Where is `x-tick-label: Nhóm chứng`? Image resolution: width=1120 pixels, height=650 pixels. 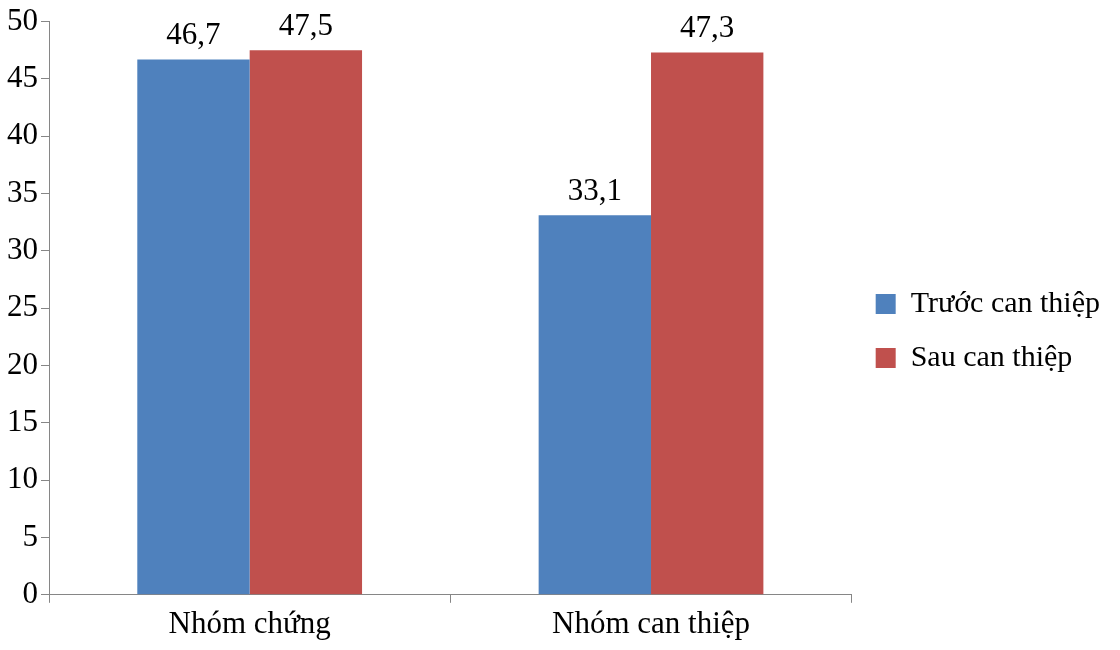
x-tick-label: Nhóm chứng is located at coordinates (249, 622).